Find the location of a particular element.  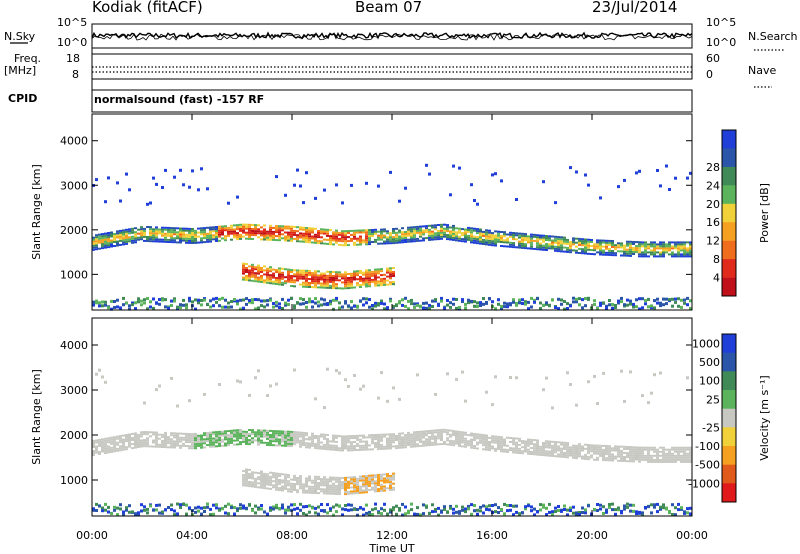

nave-tick-top: 60 is located at coordinates (713, 58).